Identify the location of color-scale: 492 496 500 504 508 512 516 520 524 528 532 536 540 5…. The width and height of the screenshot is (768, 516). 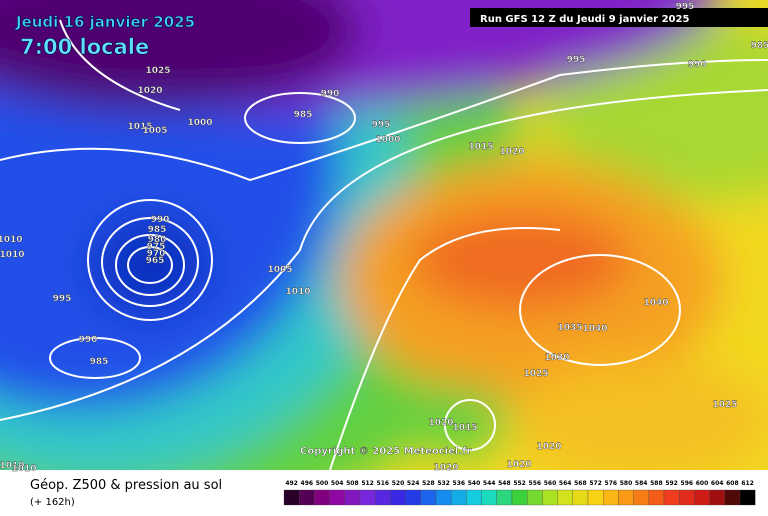
(519, 493).